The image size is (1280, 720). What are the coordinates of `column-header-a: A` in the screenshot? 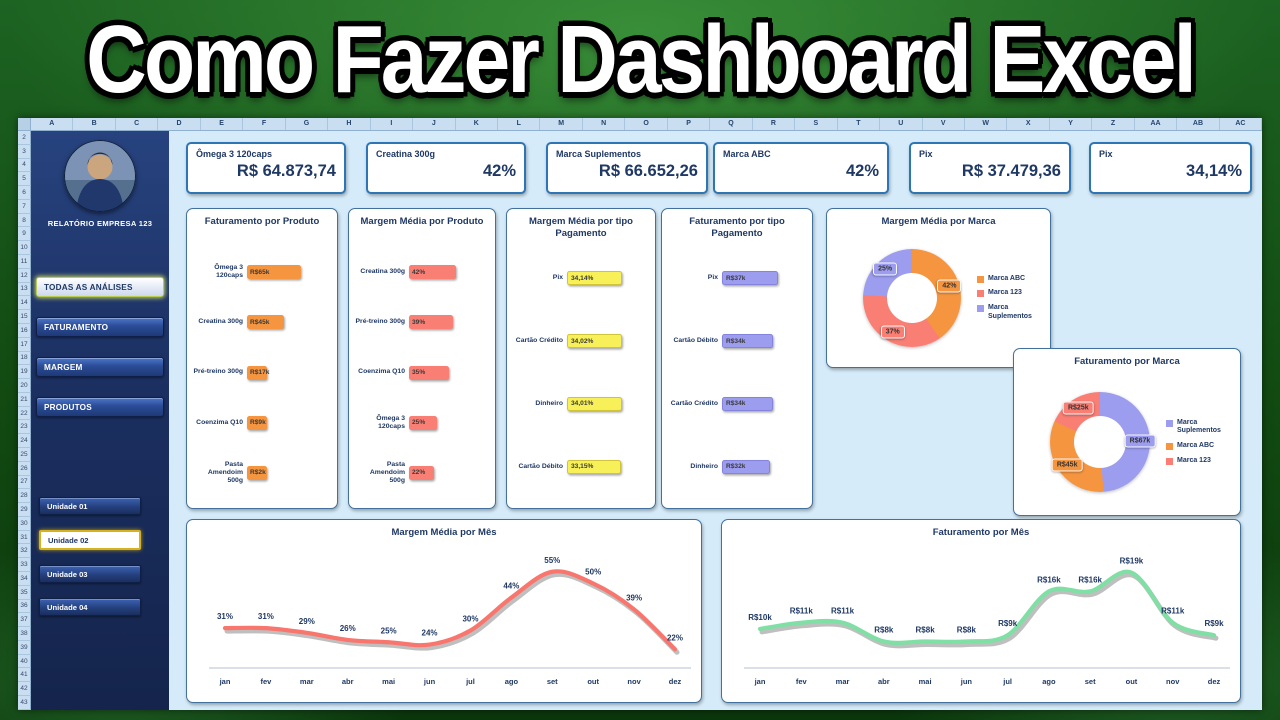 It's located at (52, 124).